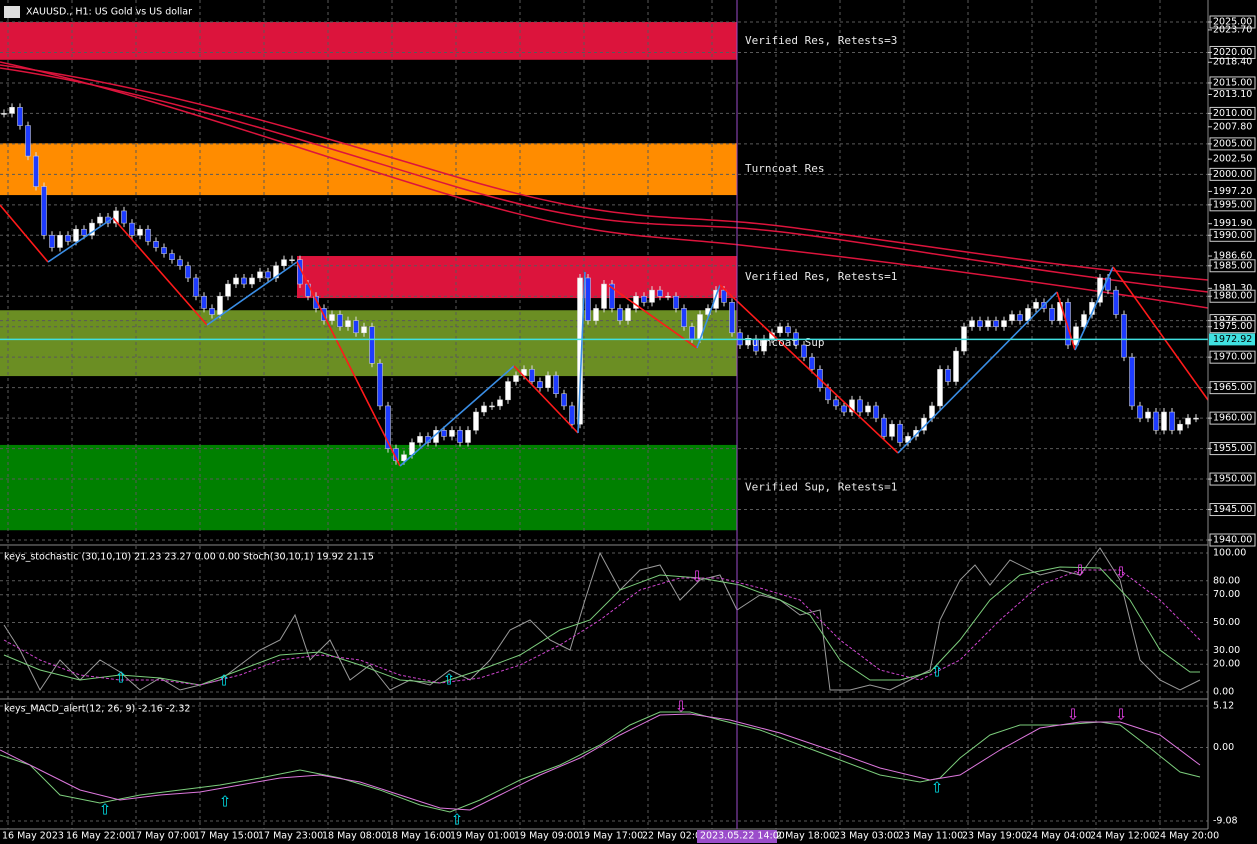 The image size is (1257, 844). I want to click on time-label: 22 May 02:00, so click(674, 836).